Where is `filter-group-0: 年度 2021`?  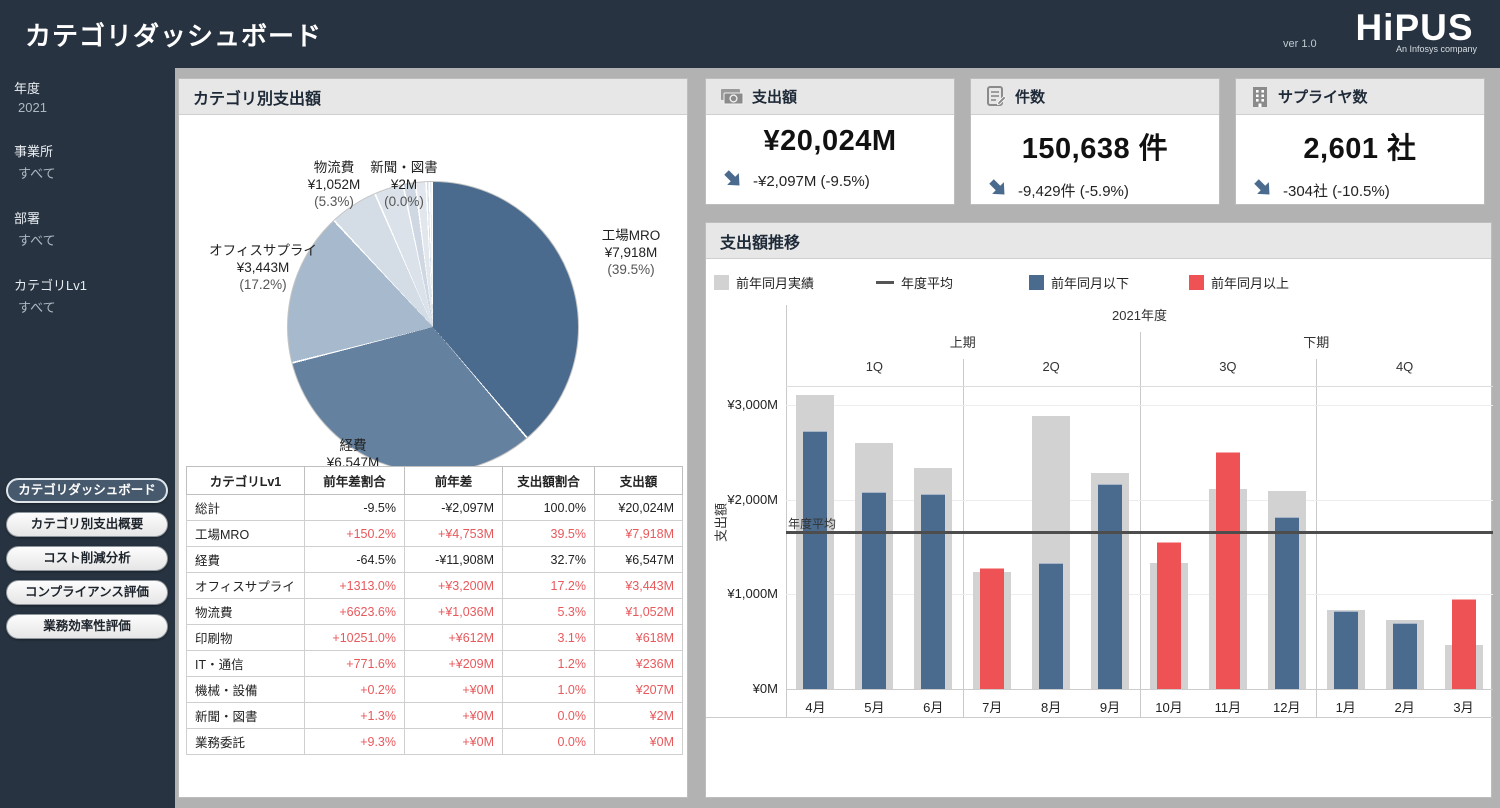 filter-group-0: 年度 2021 is located at coordinates (89, 96).